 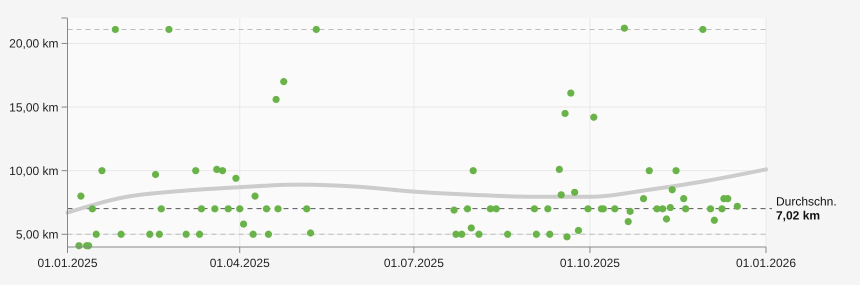 What do you see at coordinates (806, 208) in the screenshot?
I see `ref-line-label: Durchschn. 7,02 km` at bounding box center [806, 208].